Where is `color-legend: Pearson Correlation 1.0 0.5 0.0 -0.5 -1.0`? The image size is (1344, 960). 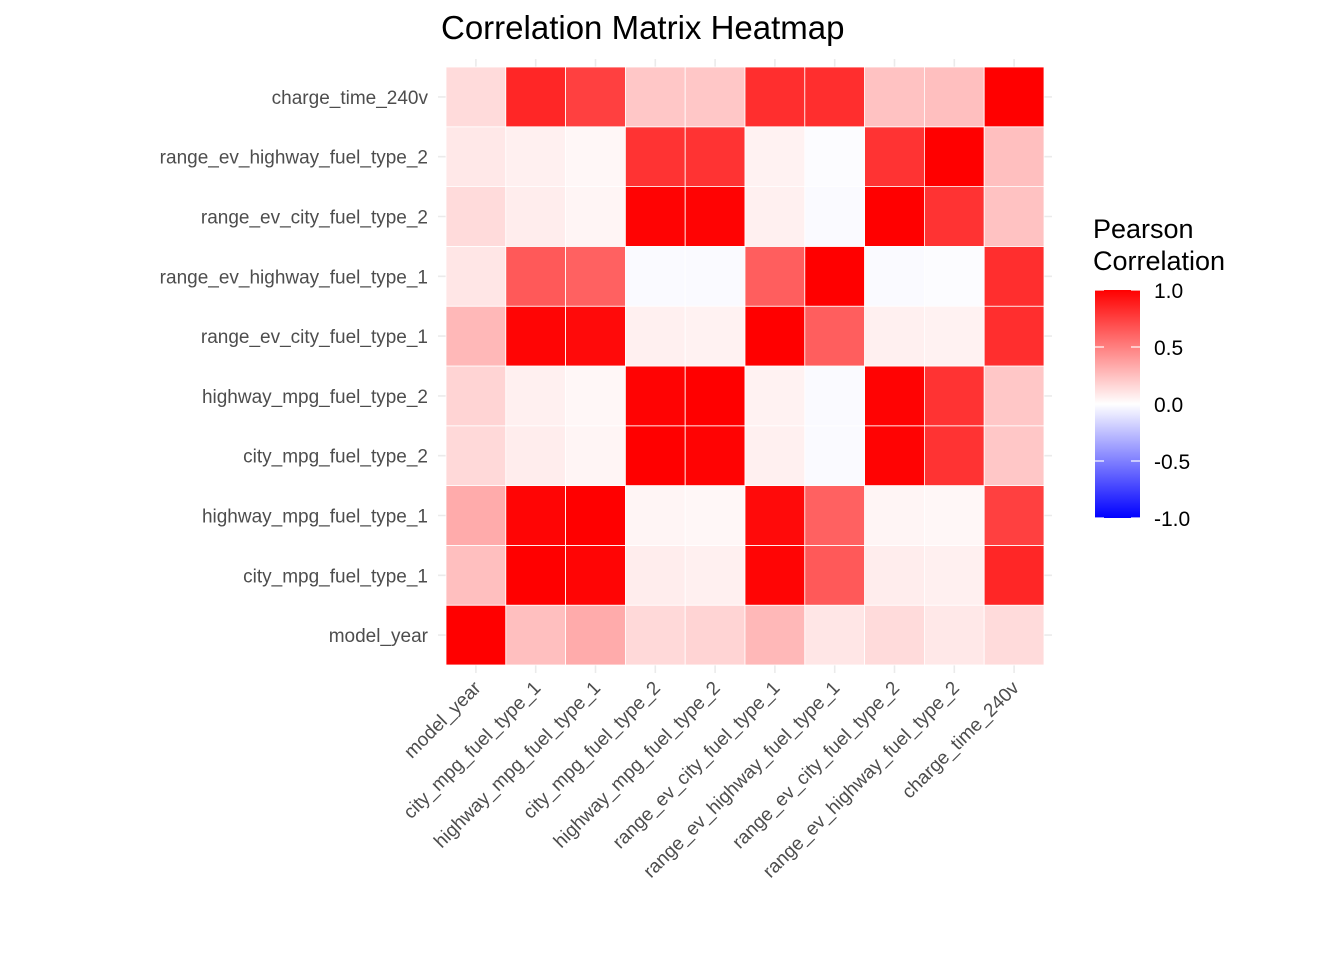
color-legend: Pearson Correlation 1.0 0.5 0.0 -0.5 -1.0 is located at coordinates (1159, 372).